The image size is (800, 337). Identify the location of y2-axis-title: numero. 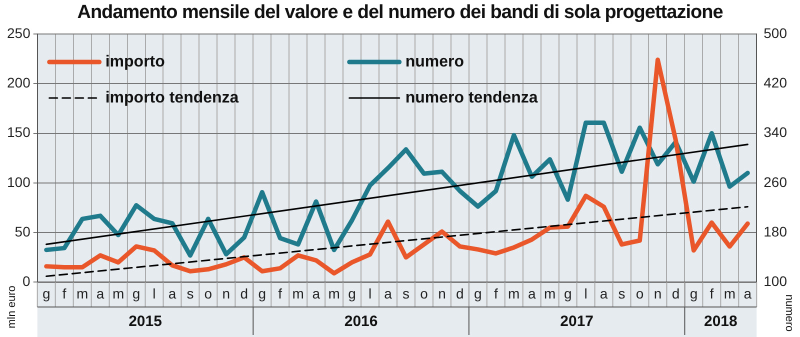
(788, 313).